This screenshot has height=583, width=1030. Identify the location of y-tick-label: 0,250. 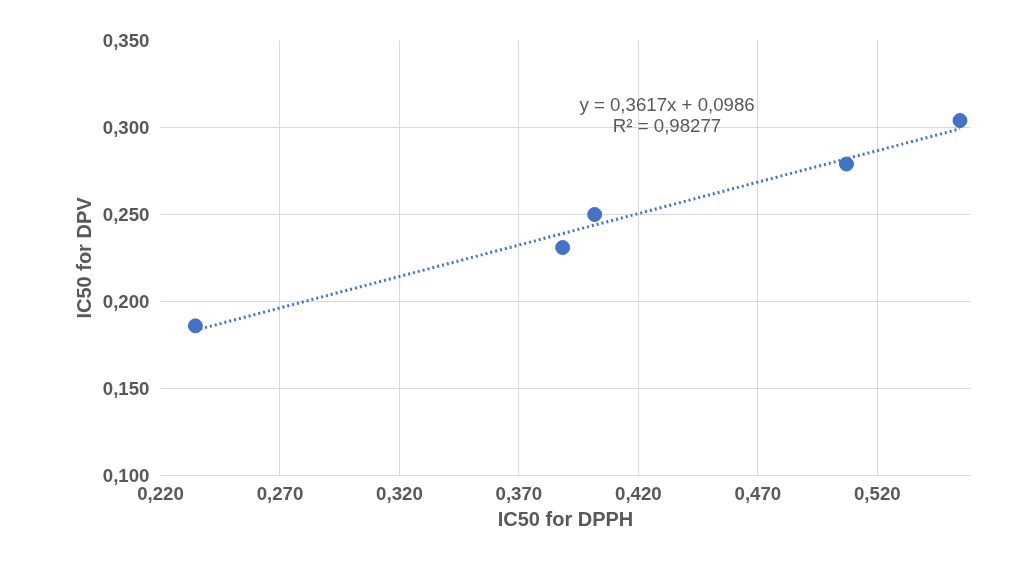
(126, 214).